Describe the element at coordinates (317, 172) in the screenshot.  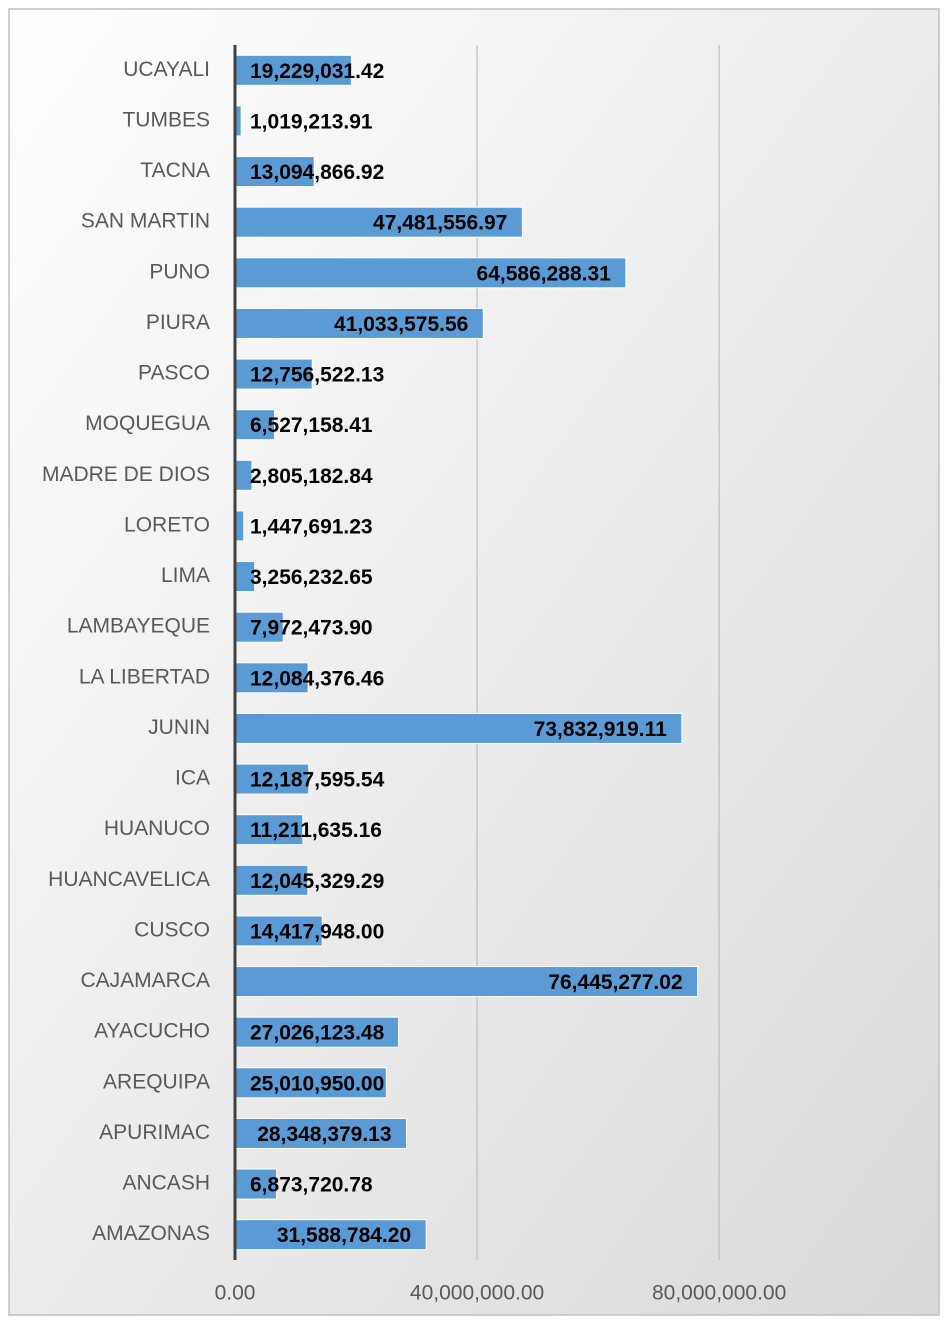
I see `data-label: 13,094,866.92` at that location.